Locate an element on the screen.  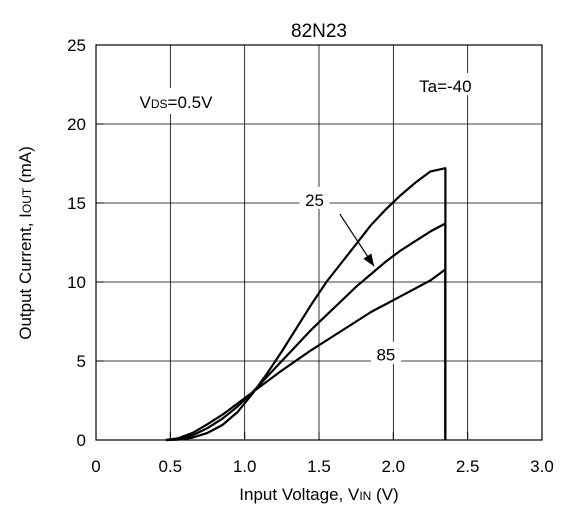
arrow-head is located at coordinates (369, 260).